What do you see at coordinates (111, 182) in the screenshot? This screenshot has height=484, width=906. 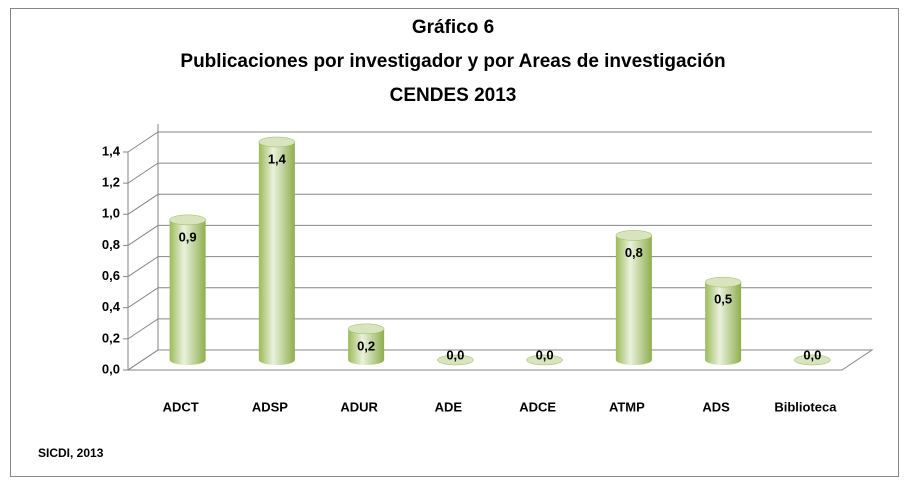 I see `y-tick-label: 1,2` at bounding box center [111, 182].